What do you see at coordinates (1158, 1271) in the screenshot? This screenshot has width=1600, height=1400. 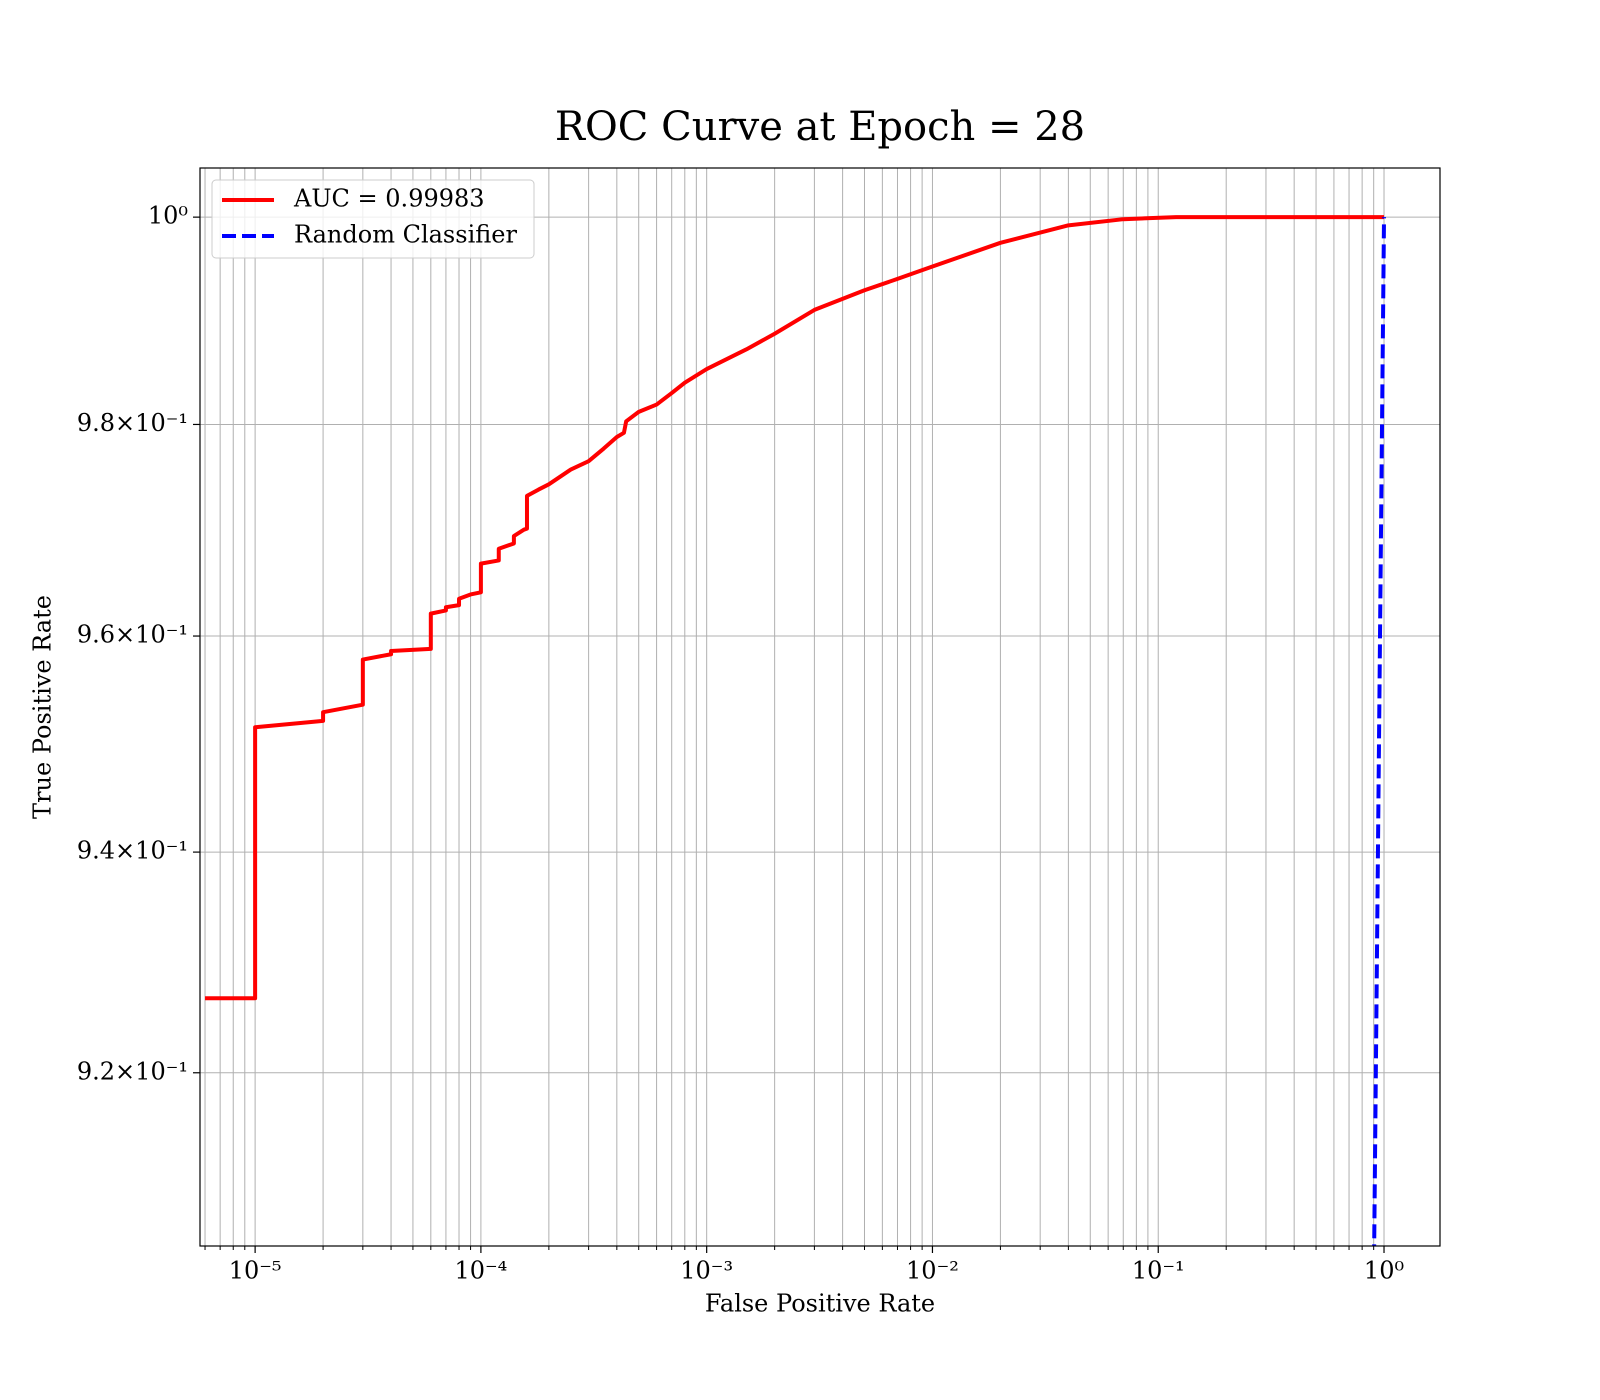 I see `x-tick-label: 10⁻¹` at bounding box center [1158, 1271].